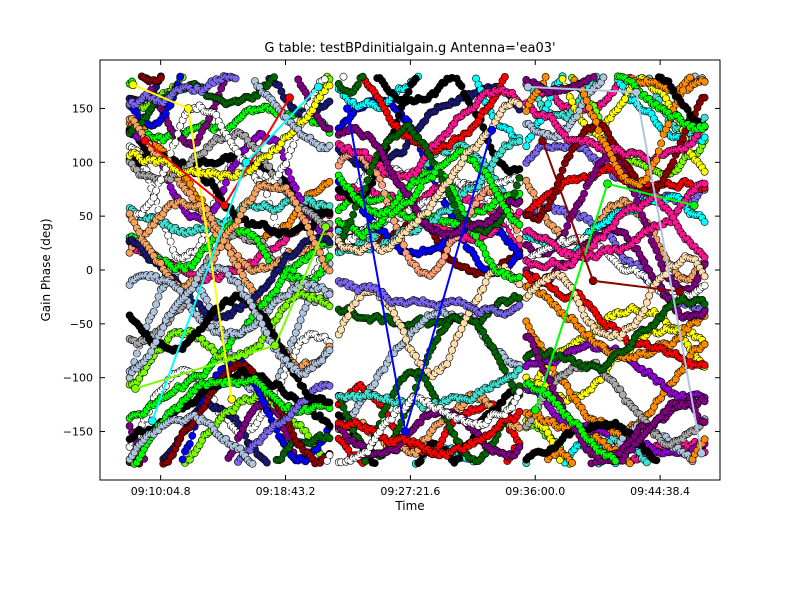 Image resolution: width=800 pixels, height=600 pixels. What do you see at coordinates (519, 141) in the screenshot?
I see `data-point` at bounding box center [519, 141].